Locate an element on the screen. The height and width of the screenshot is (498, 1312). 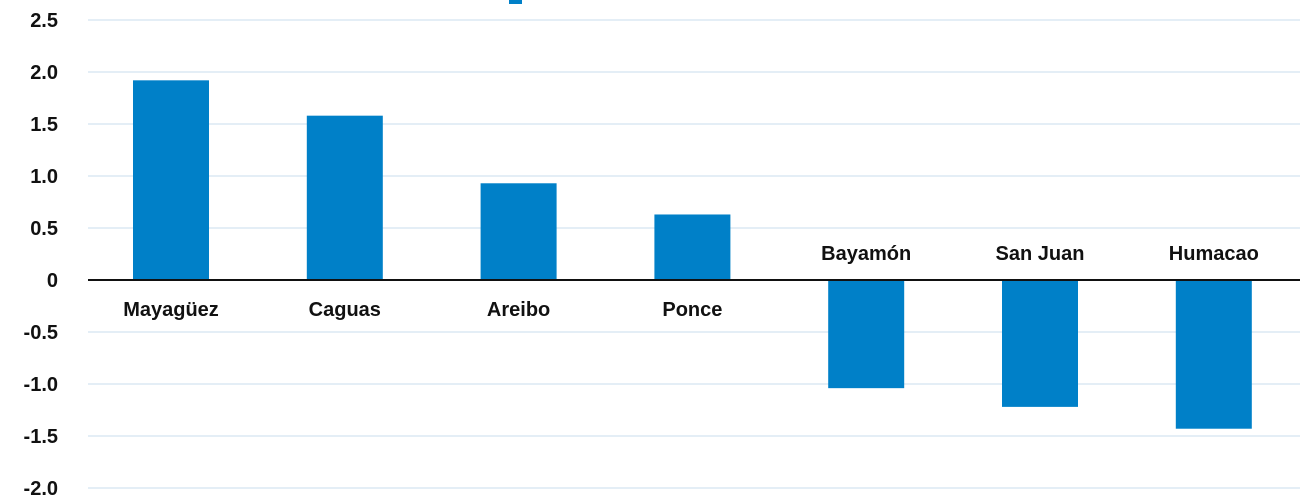
y-tick-label: -0.5 is located at coordinates (41, 333).